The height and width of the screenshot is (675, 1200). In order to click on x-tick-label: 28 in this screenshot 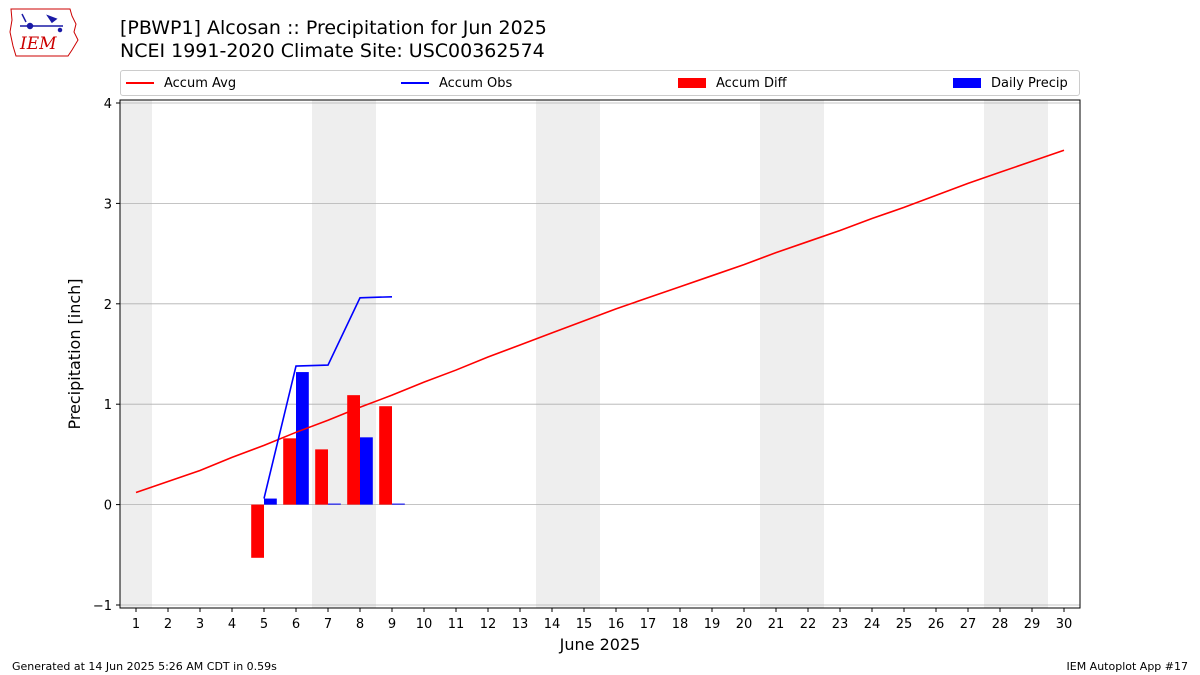, I will do `click(1000, 624)`.